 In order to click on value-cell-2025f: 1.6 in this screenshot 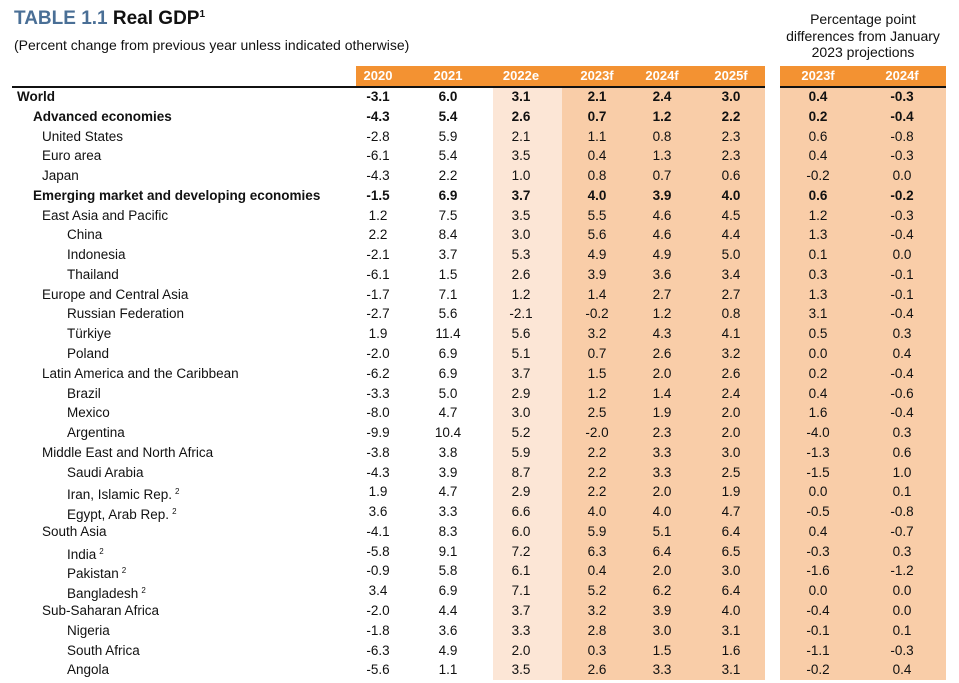, I will do `click(731, 650)`.